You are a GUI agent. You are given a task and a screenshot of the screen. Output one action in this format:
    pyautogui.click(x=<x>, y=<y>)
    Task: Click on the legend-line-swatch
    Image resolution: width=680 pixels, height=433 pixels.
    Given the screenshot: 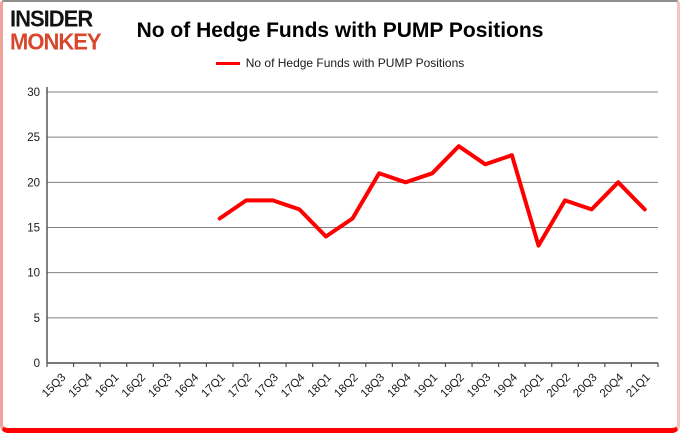 What is the action you would take?
    pyautogui.click(x=227, y=63)
    